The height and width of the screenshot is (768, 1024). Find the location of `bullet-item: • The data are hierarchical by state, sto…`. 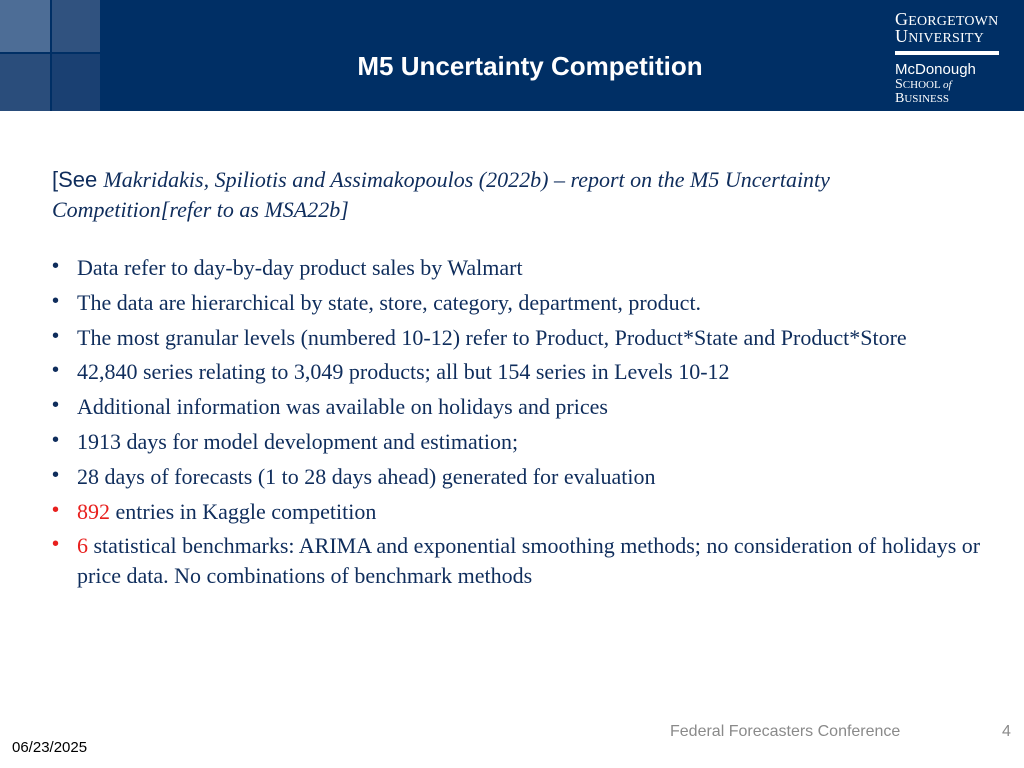

bullet-item: • The data are hierarchical by state, sto… is located at coordinates (517, 303).